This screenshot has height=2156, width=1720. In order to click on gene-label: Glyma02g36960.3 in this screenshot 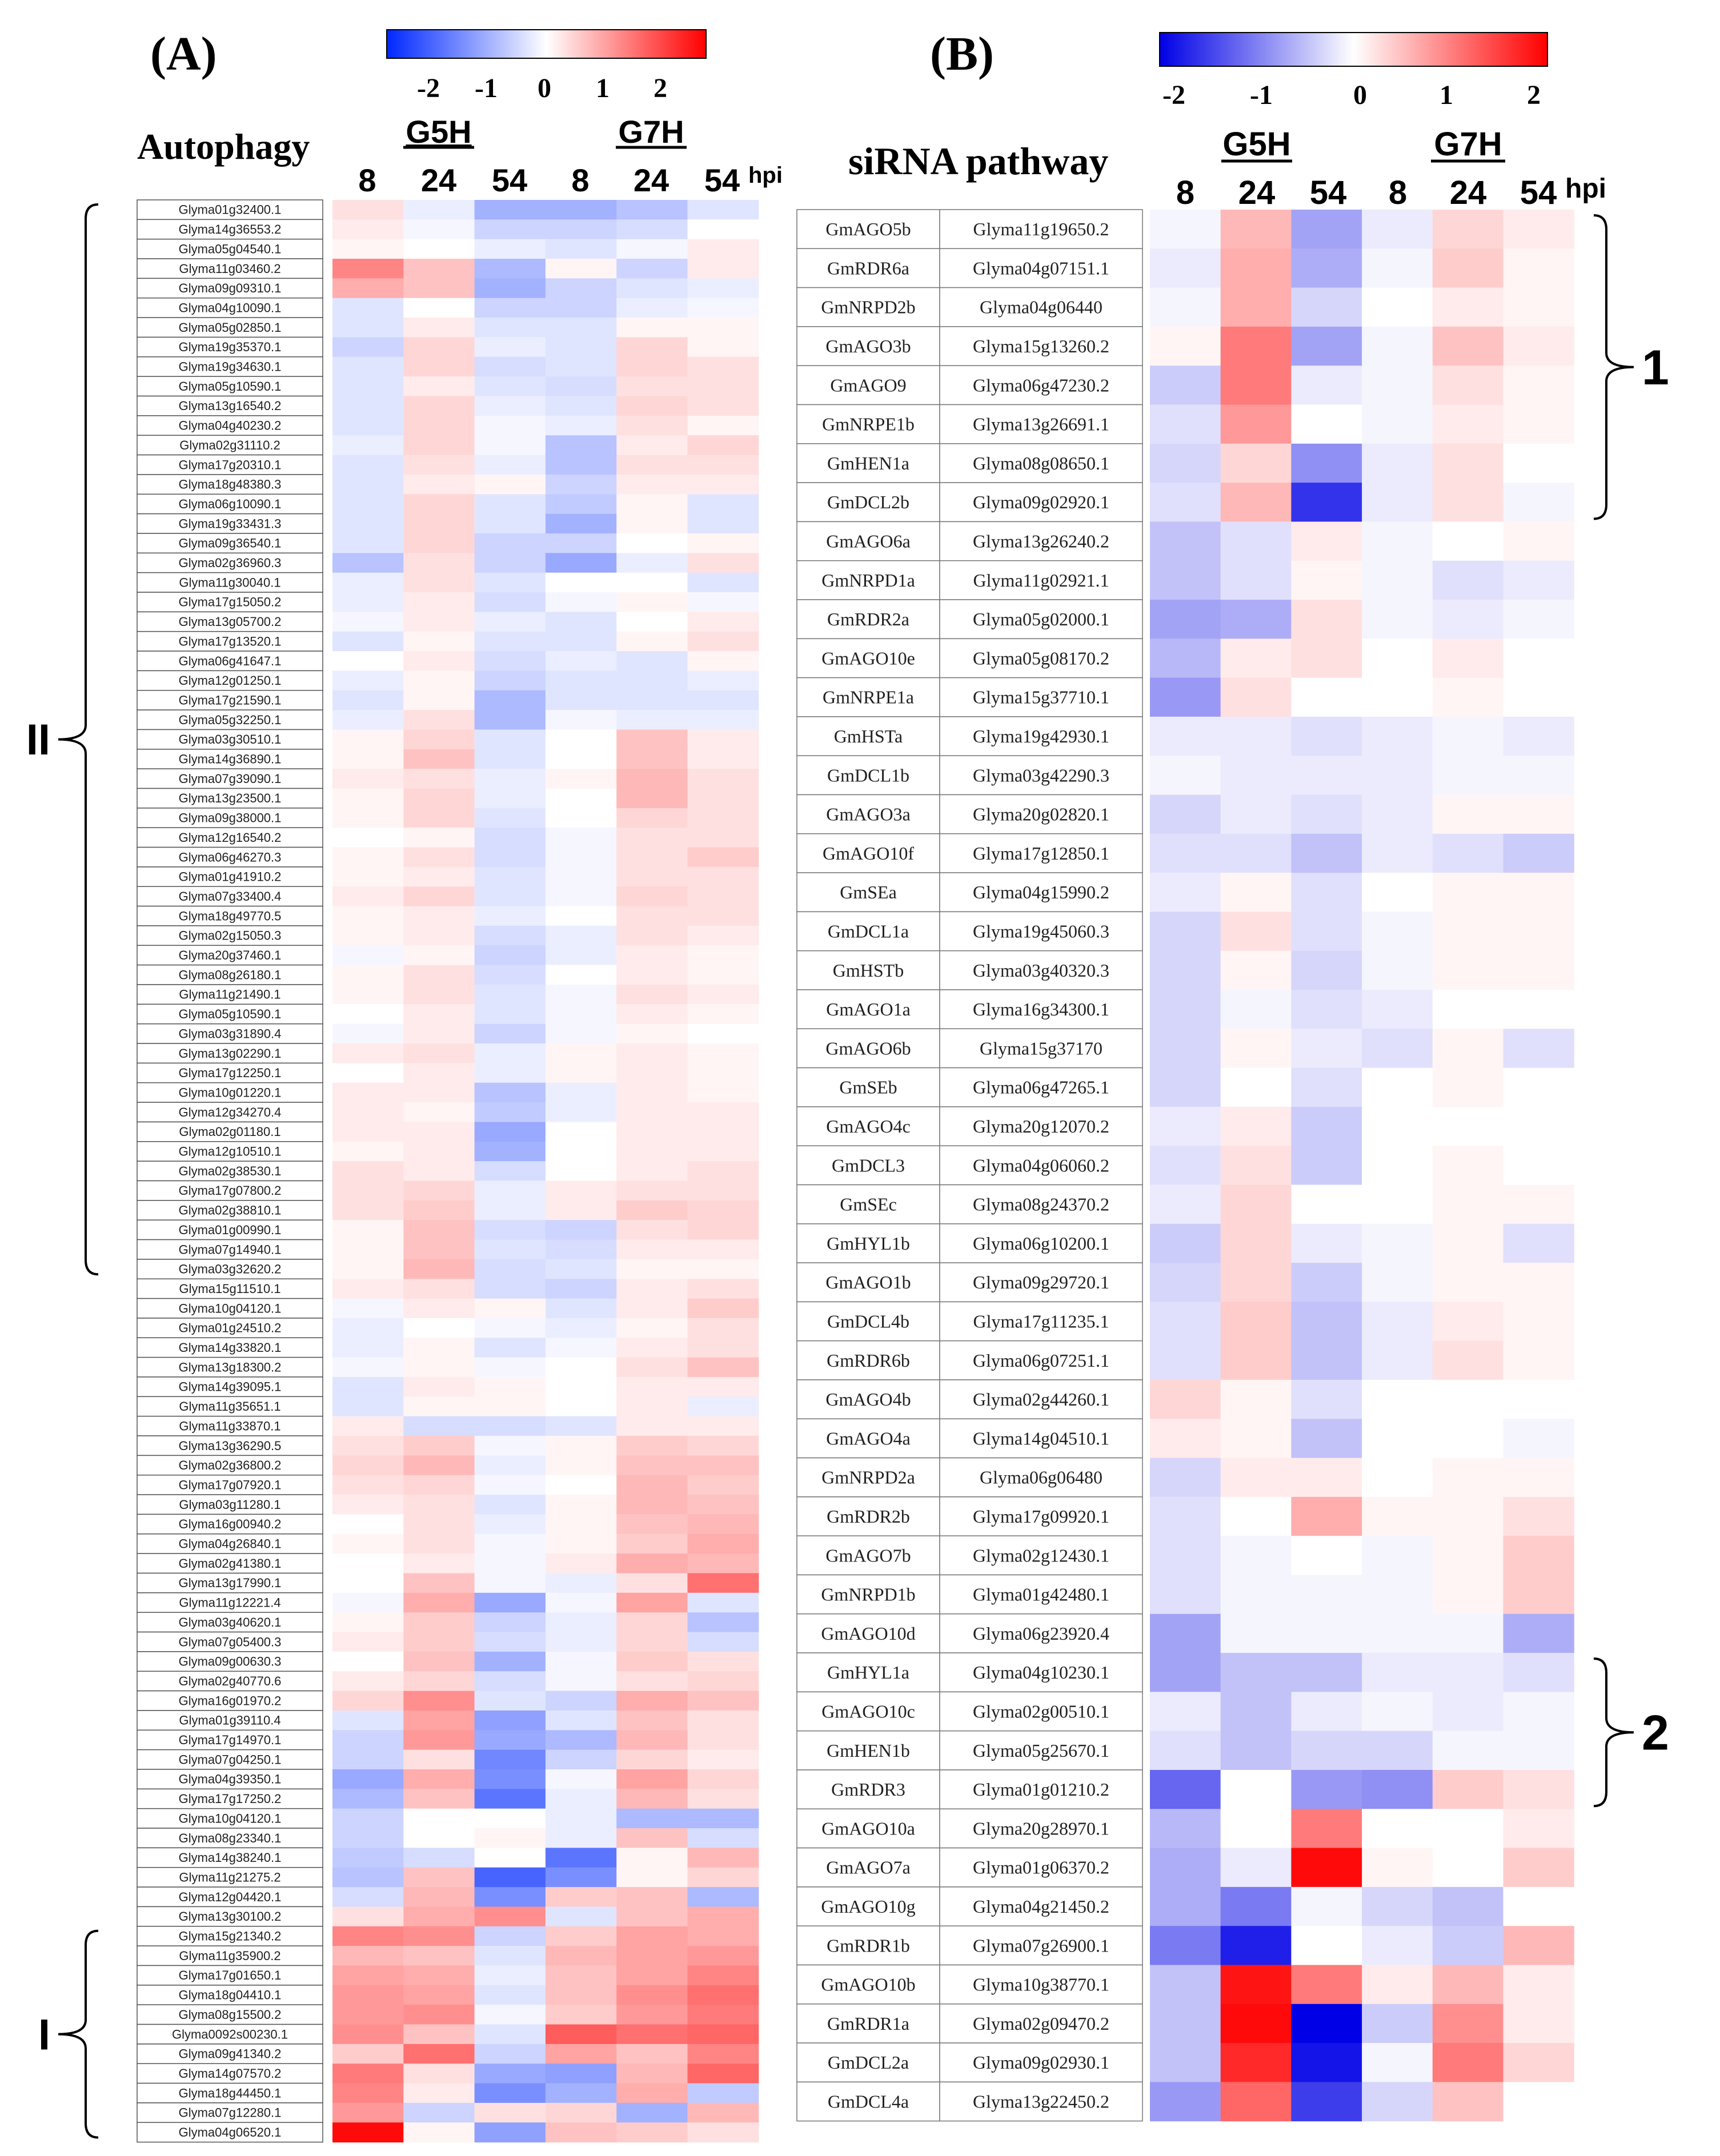, I will do `click(230, 563)`.